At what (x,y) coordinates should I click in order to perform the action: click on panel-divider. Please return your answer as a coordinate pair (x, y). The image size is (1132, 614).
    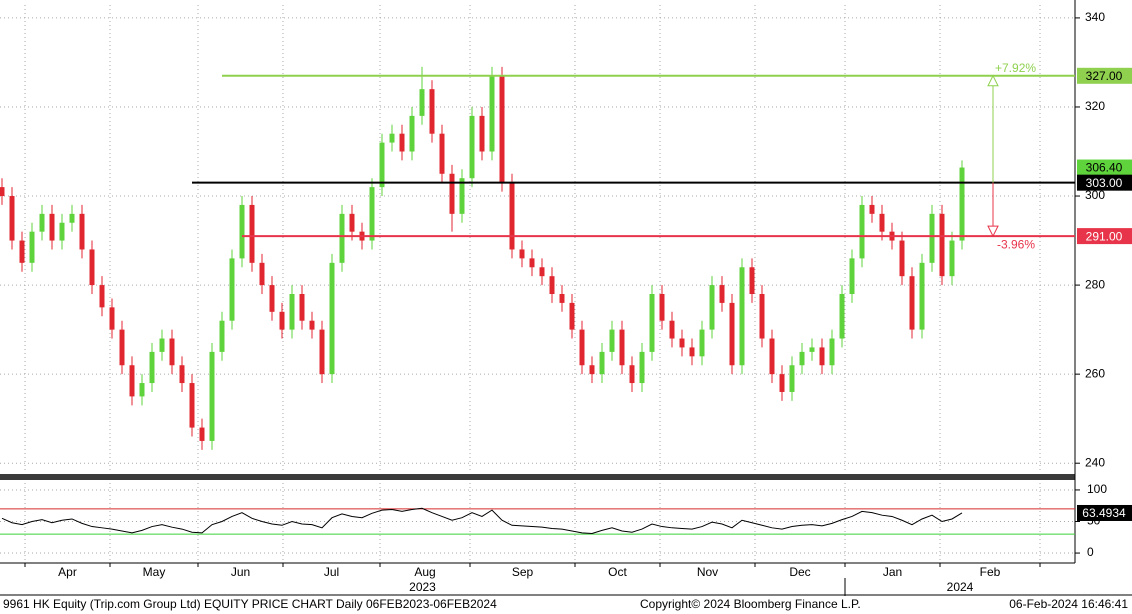
    Looking at the image, I should click on (537, 477).